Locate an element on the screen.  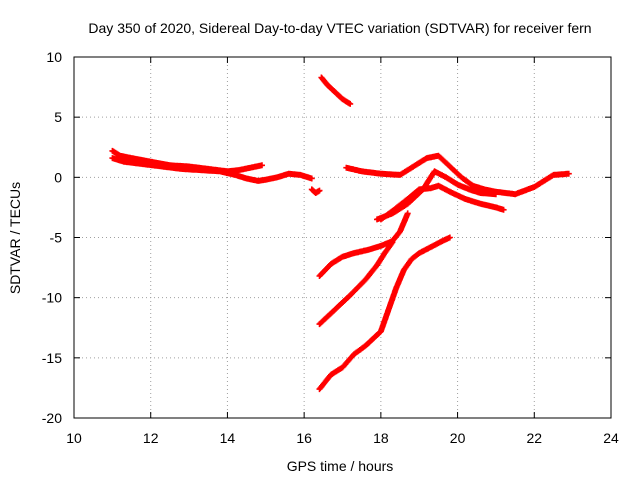
x-tick-label: 16 is located at coordinates (304, 438).